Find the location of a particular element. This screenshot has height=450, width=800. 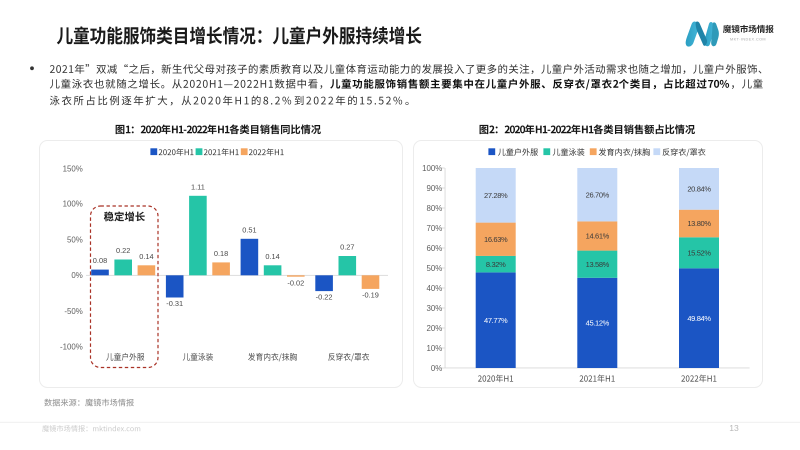

svg-text: 40% is located at coordinates (435, 288).